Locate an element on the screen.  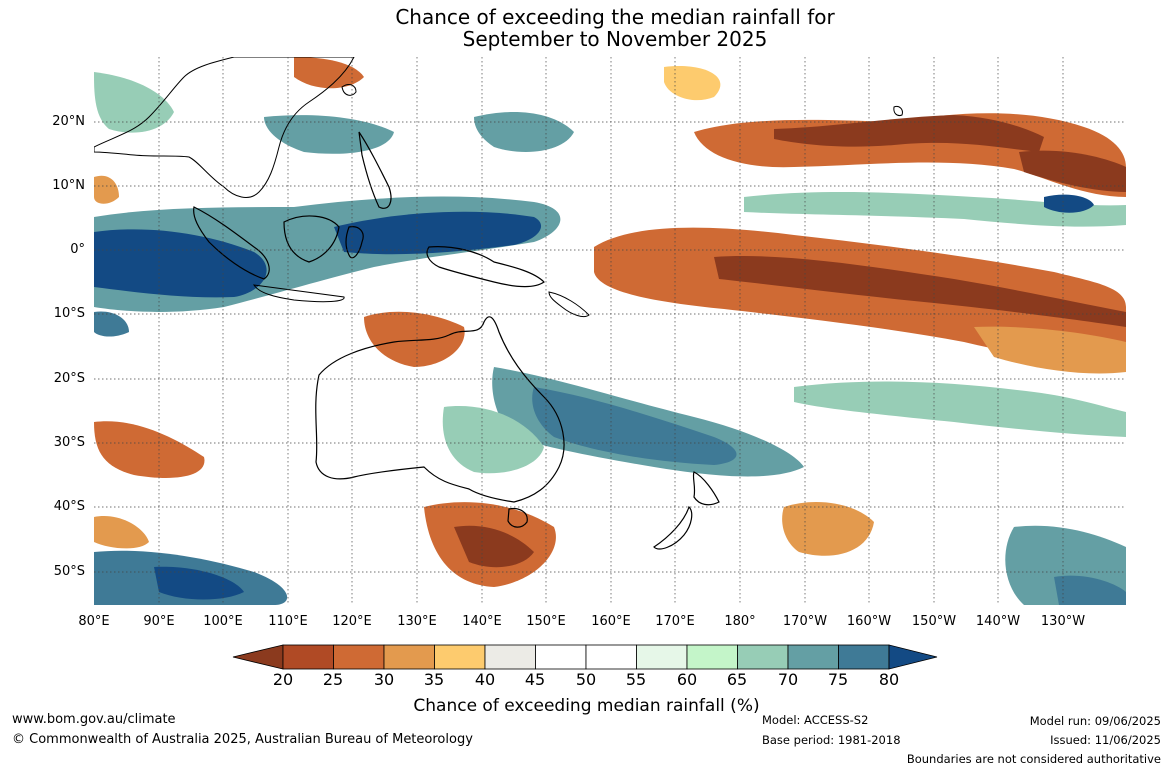
lon-label-150w: 150°W is located at coordinates (934, 621).